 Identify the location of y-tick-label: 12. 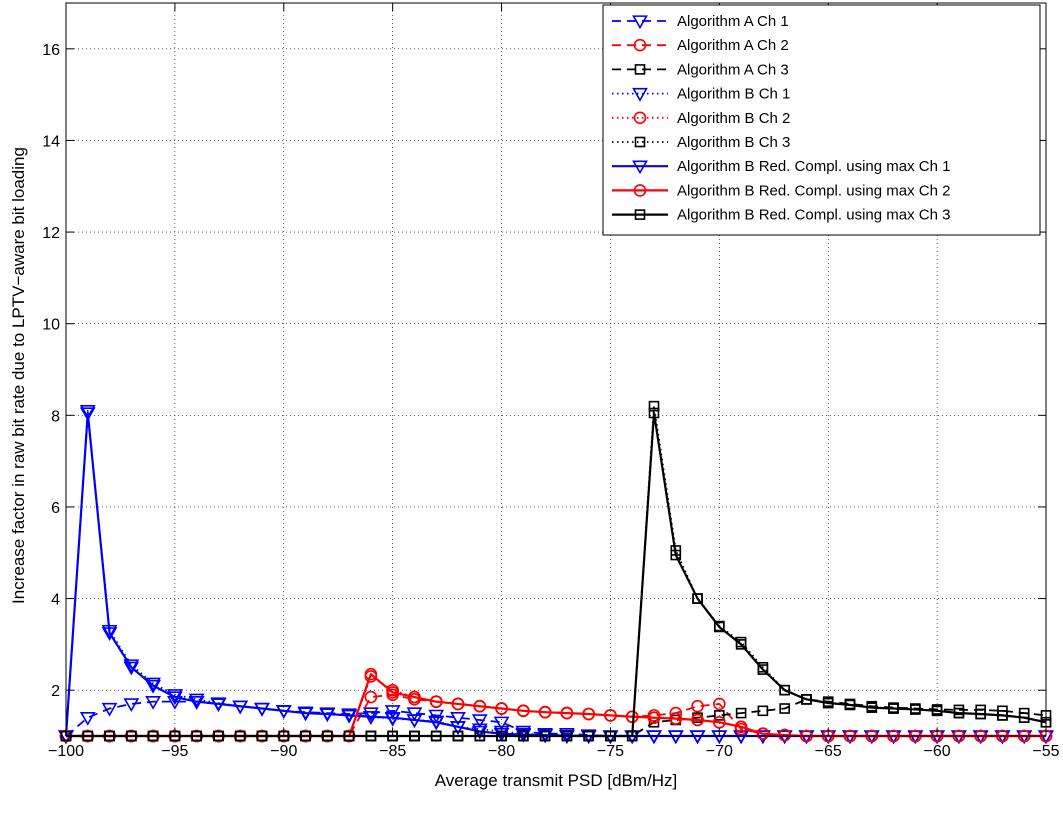
(51, 233).